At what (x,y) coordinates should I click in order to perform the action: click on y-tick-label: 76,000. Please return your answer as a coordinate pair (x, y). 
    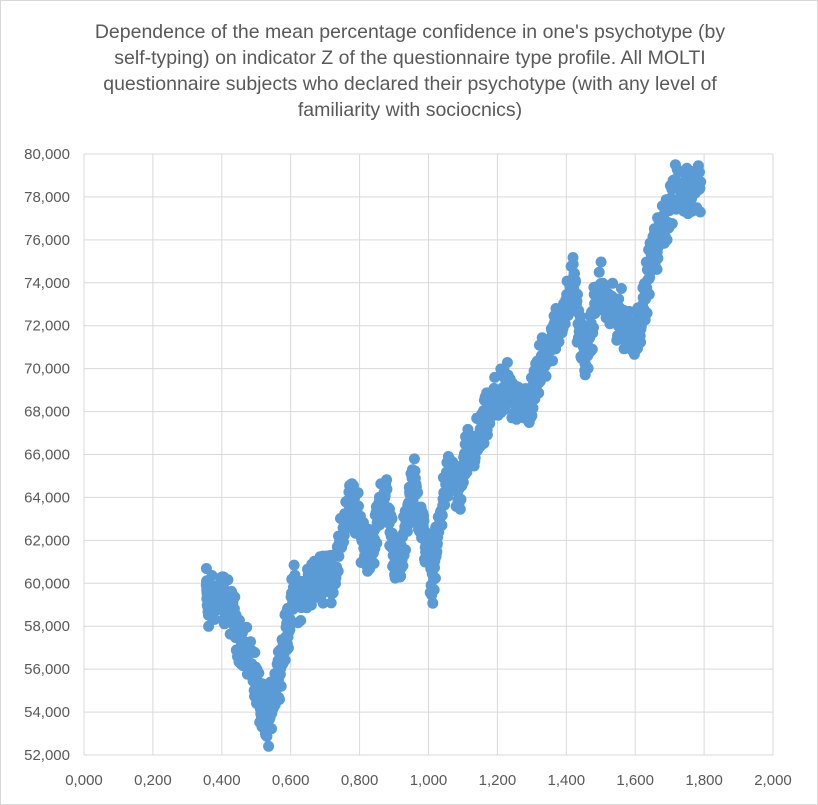
    Looking at the image, I should click on (47, 240).